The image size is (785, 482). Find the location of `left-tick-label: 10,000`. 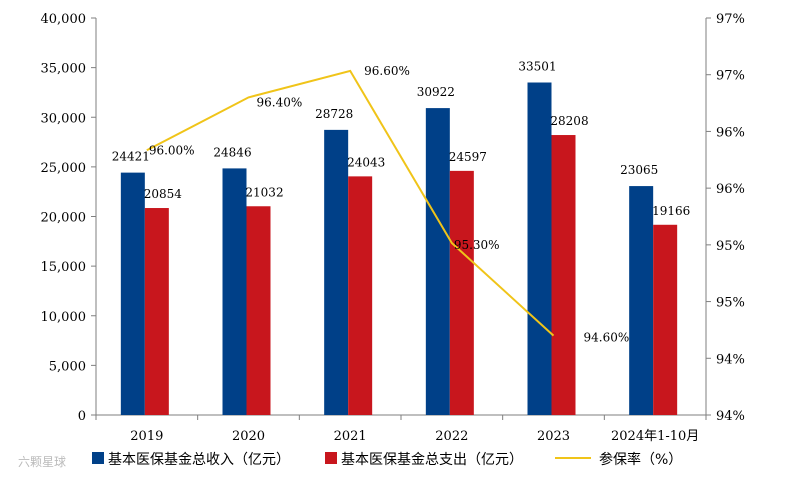

left-tick-label: 10,000 is located at coordinates (64, 317).